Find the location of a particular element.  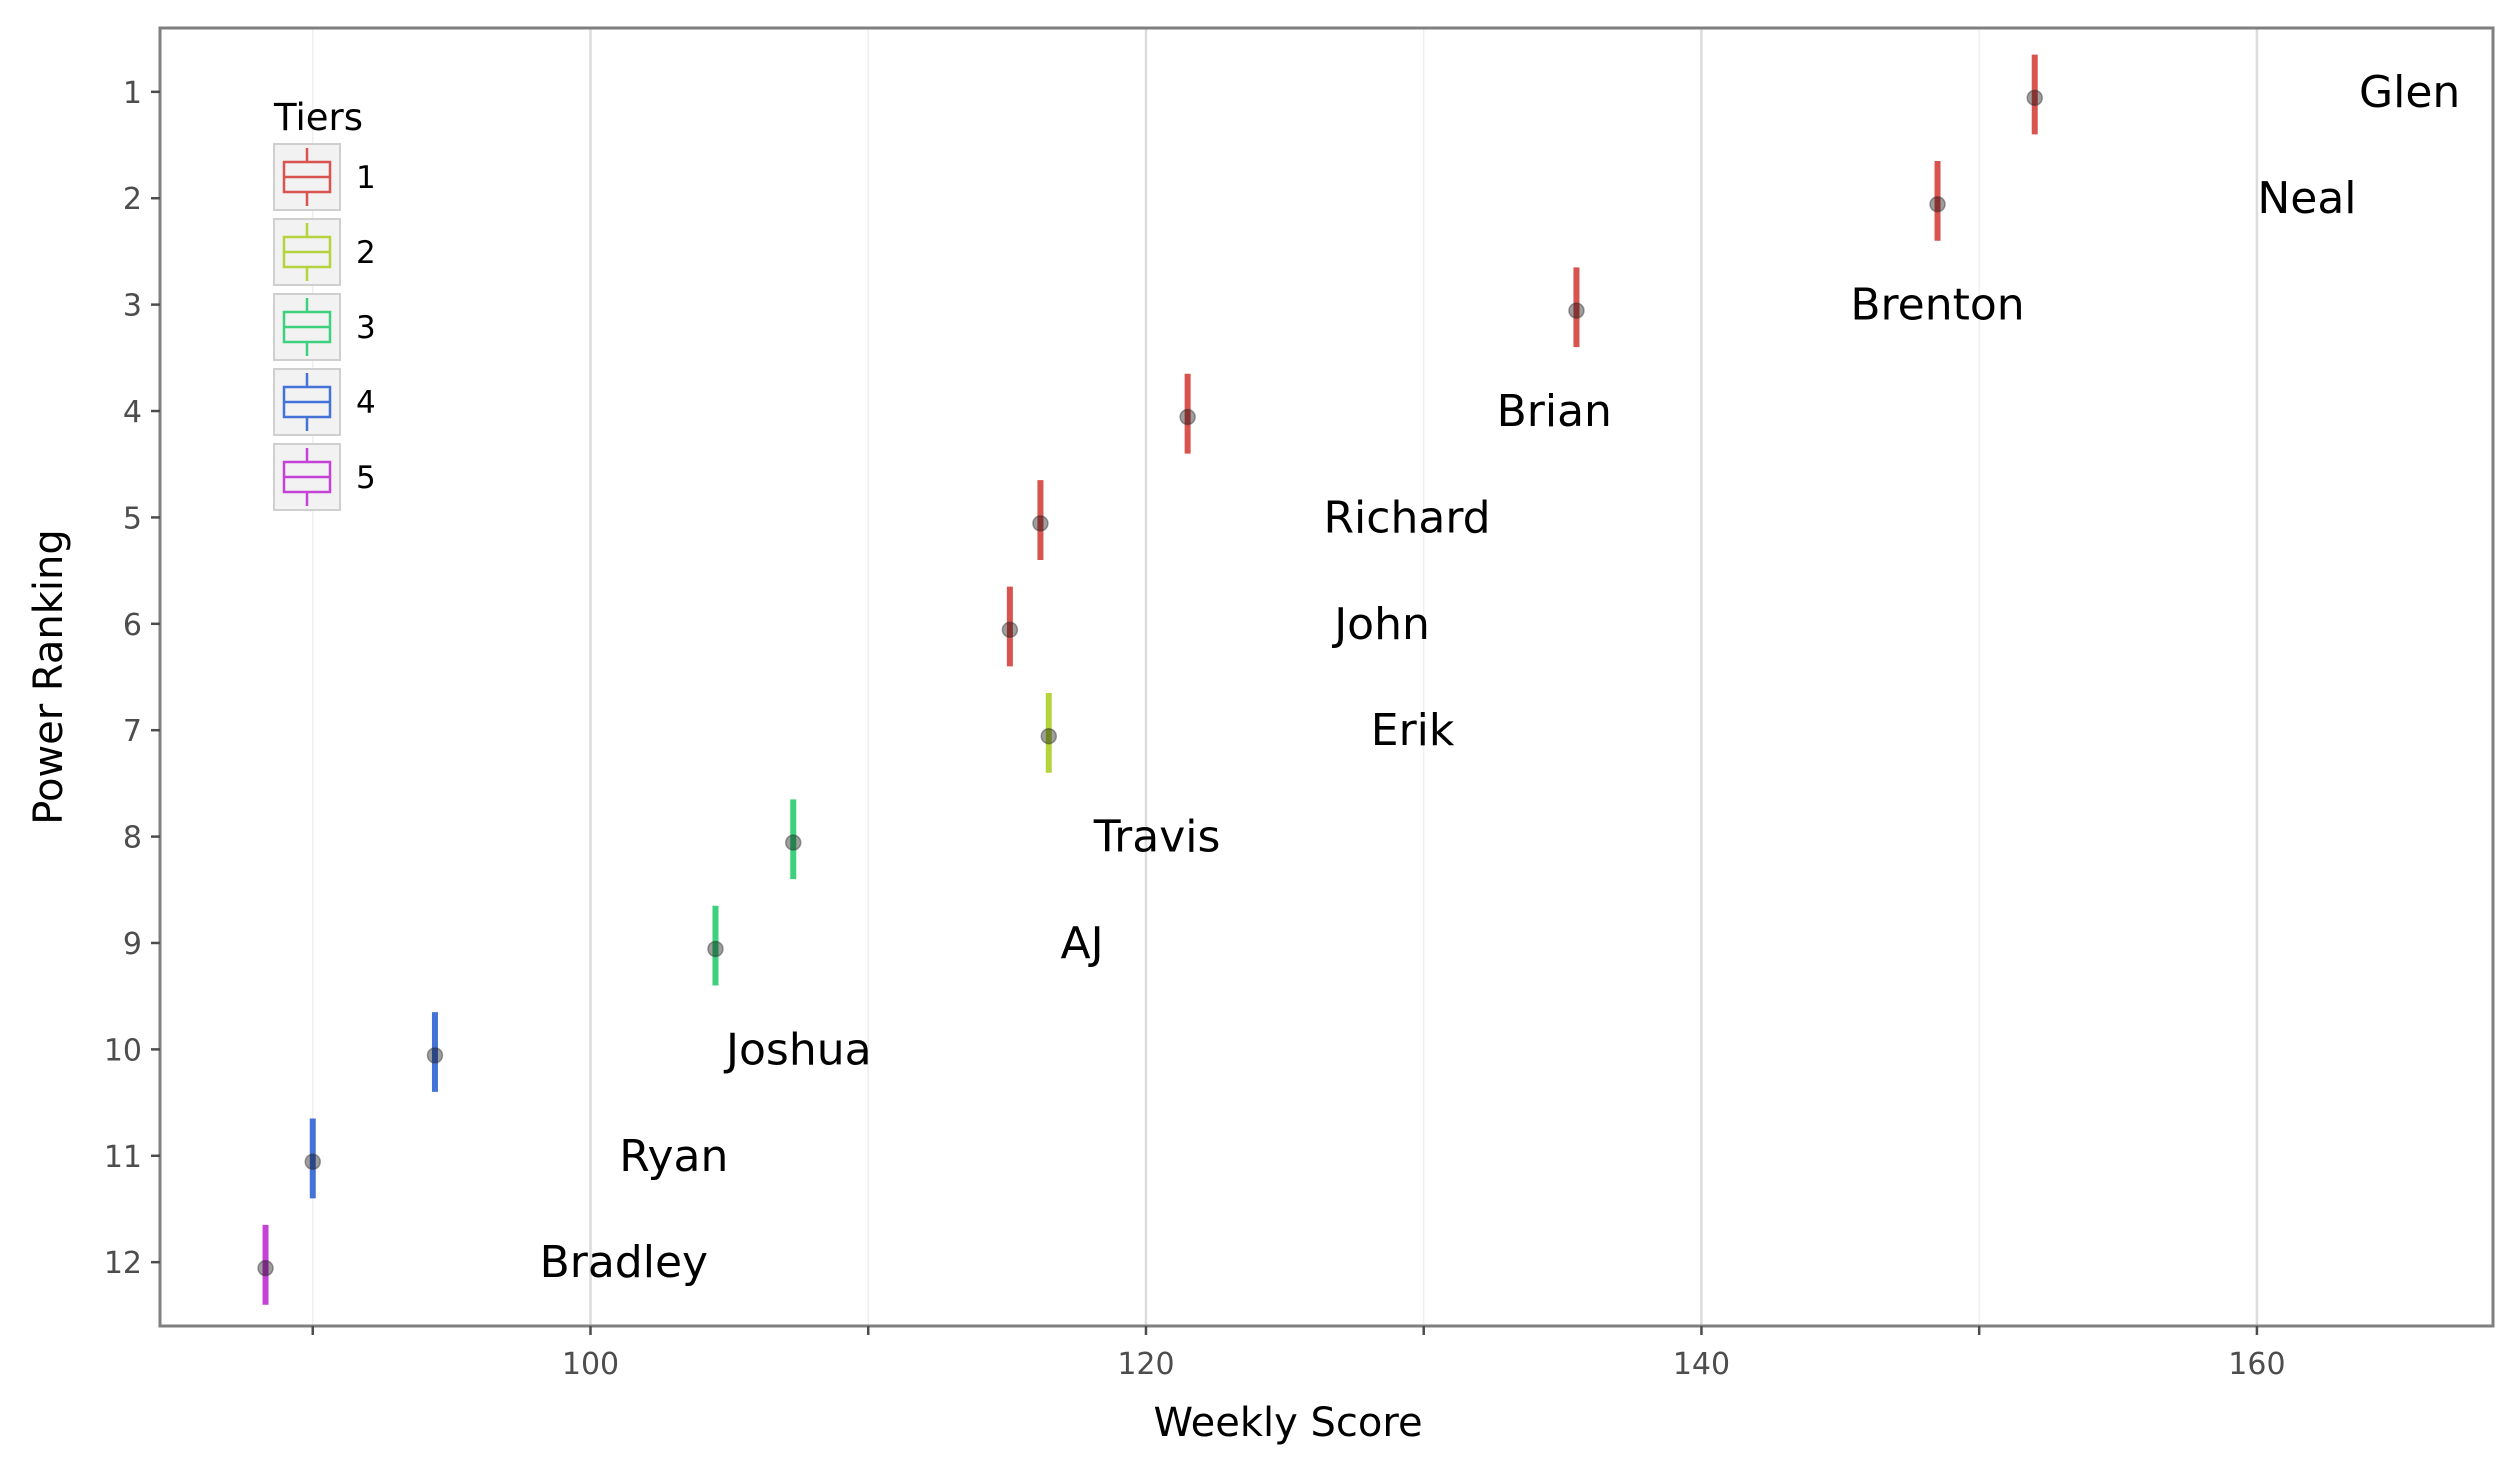

y-tick-label: 11 is located at coordinates (123, 1157).